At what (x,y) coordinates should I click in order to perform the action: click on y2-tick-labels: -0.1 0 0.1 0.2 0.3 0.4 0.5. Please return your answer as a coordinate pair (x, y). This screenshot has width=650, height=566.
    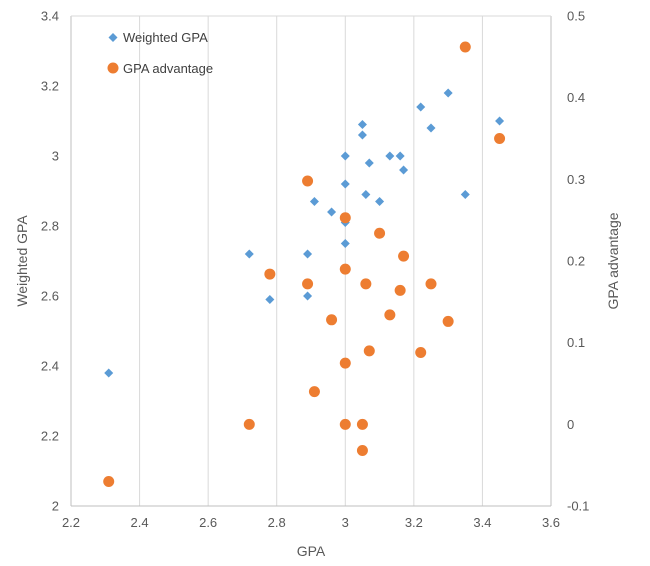
    Looking at the image, I should click on (578, 261).